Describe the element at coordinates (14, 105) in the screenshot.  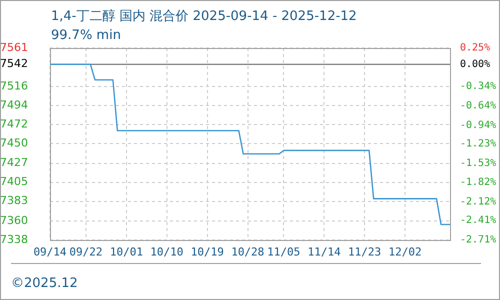
I see `y-tick-label: 7494` at that location.